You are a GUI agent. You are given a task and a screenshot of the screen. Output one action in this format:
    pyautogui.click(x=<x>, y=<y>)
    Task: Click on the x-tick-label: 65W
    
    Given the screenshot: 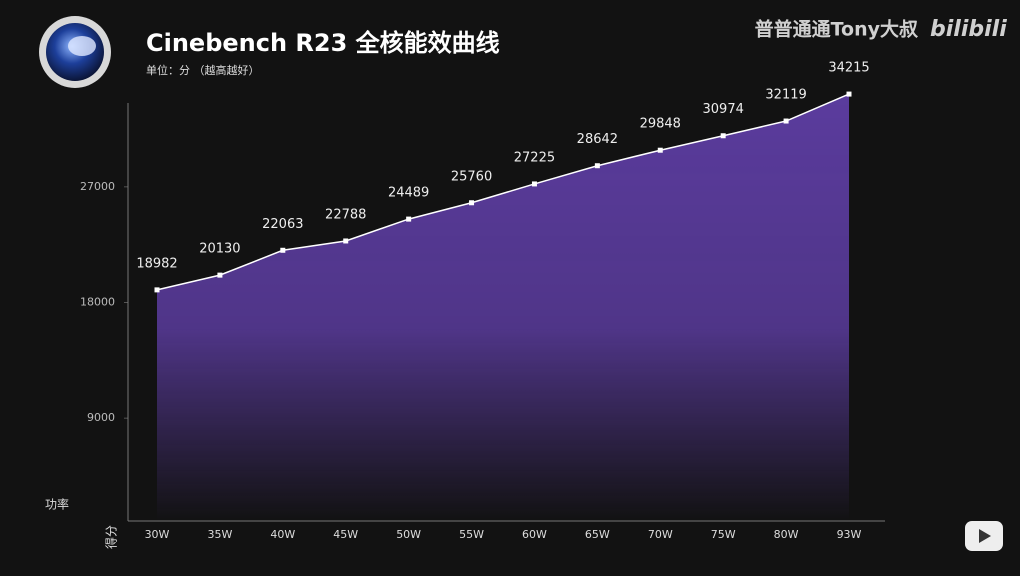 What is the action you would take?
    pyautogui.click(x=597, y=534)
    